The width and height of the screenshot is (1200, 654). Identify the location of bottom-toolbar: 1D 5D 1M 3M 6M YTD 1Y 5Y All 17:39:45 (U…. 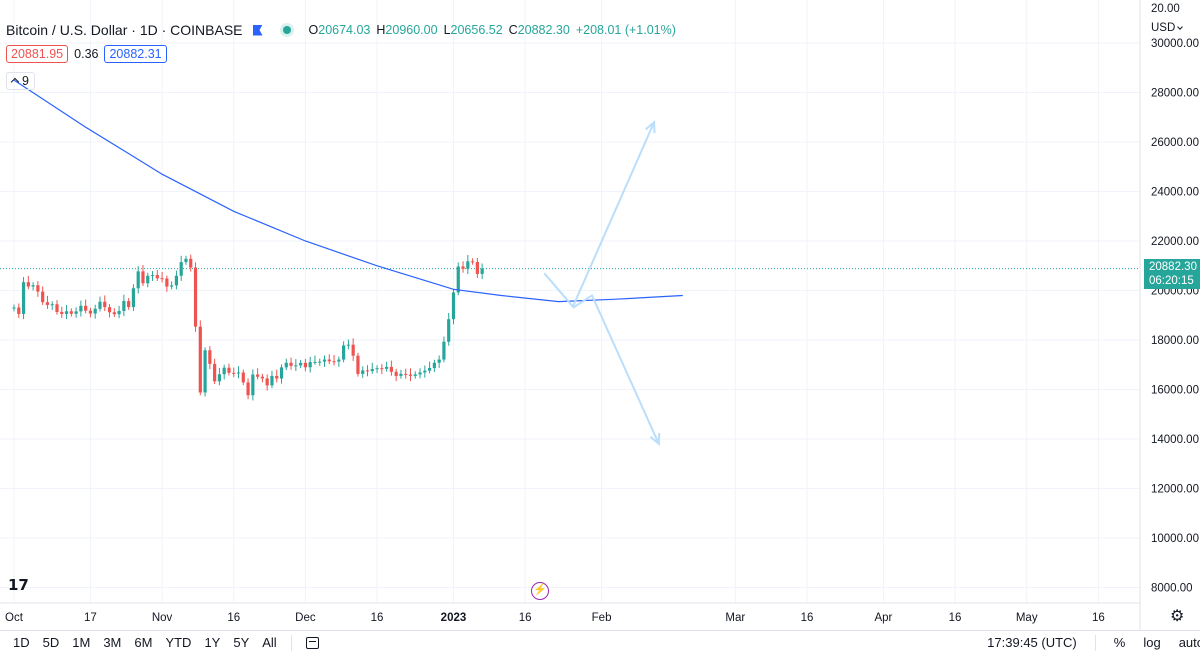
(600, 642).